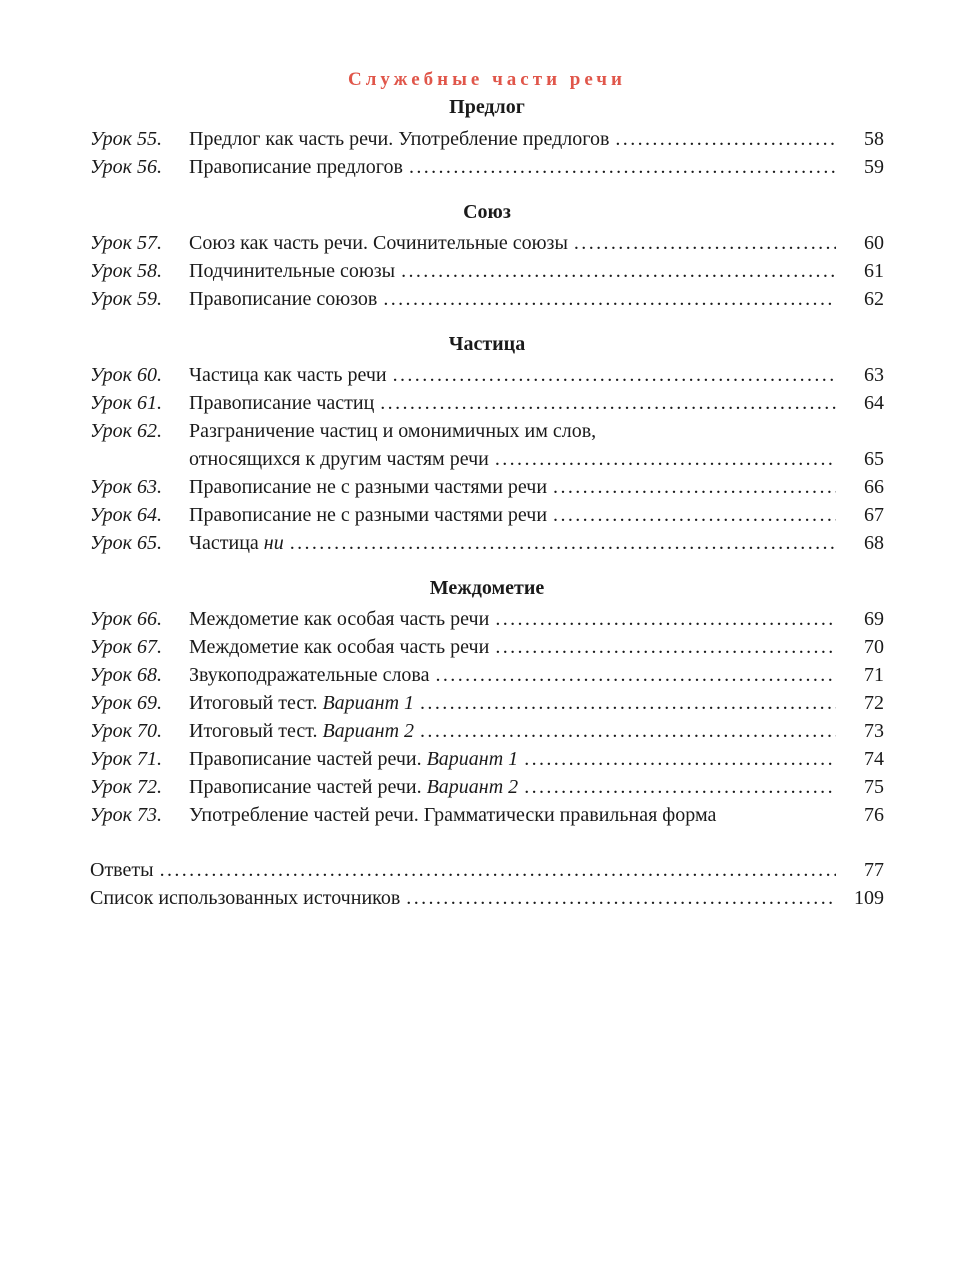 The width and height of the screenshot is (974, 1270). Describe the element at coordinates (874, 787) in the screenshot. I see `page-number: 75` at that location.